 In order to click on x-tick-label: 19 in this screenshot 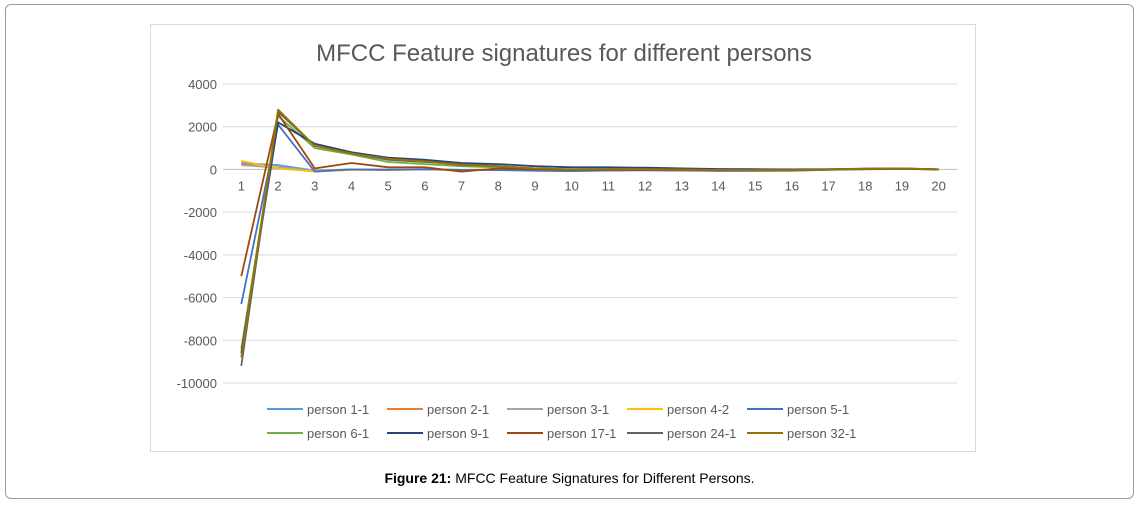, I will do `click(902, 185)`.